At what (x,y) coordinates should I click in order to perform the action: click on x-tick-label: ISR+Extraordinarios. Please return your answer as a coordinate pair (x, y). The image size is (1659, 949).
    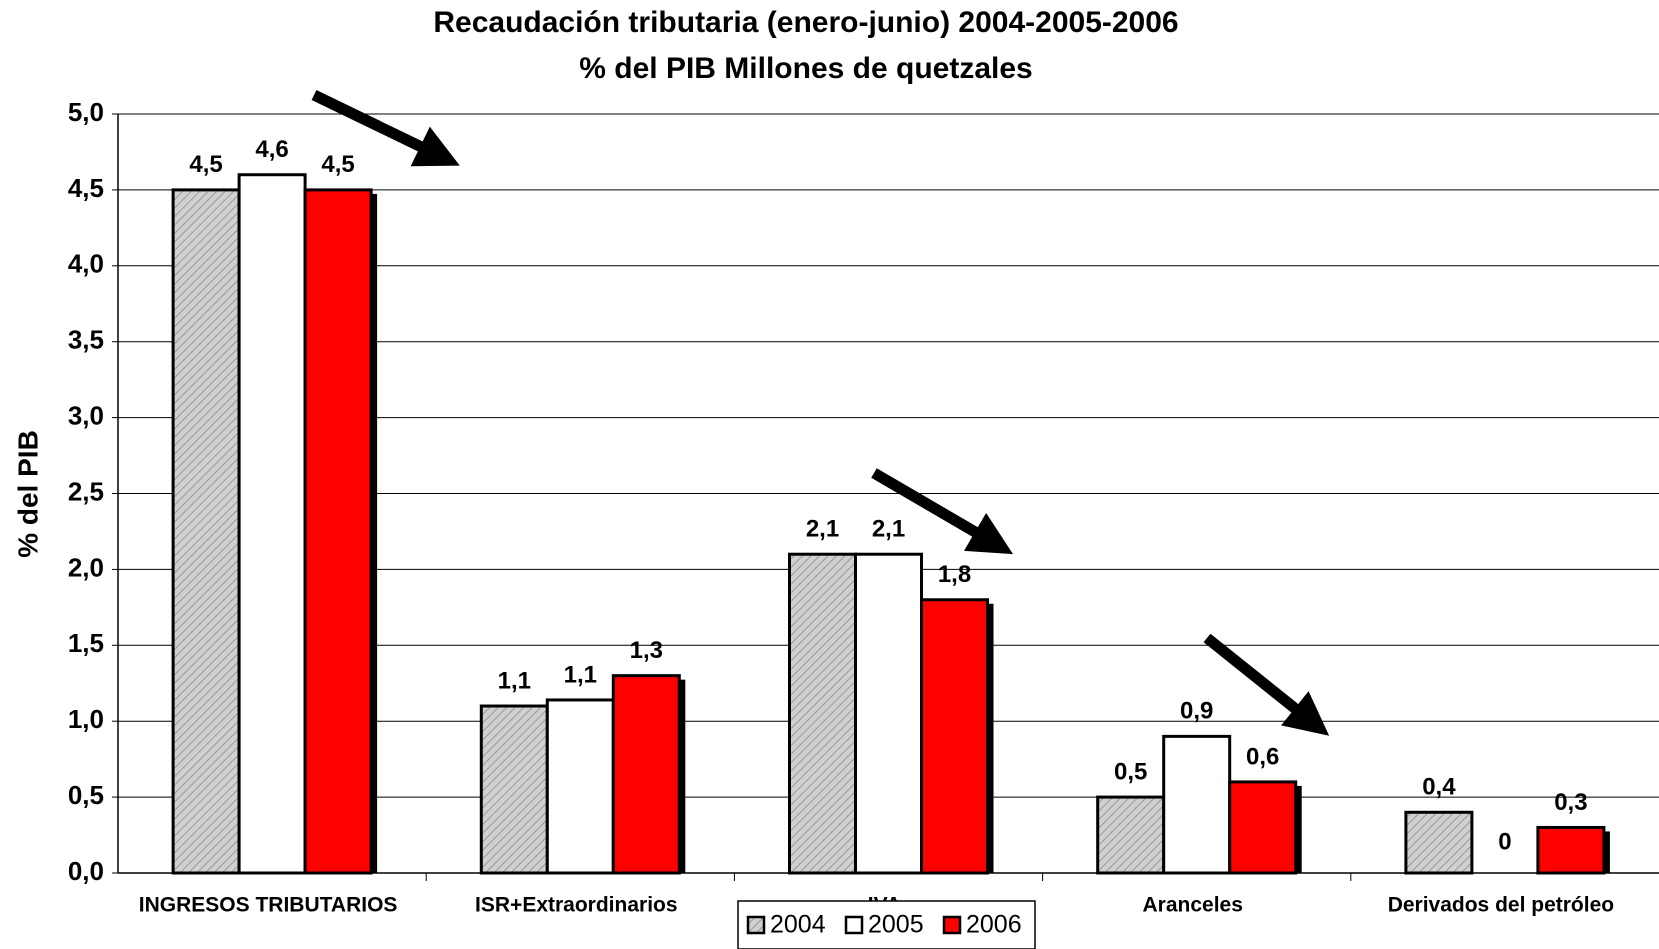
    Looking at the image, I should click on (576, 905).